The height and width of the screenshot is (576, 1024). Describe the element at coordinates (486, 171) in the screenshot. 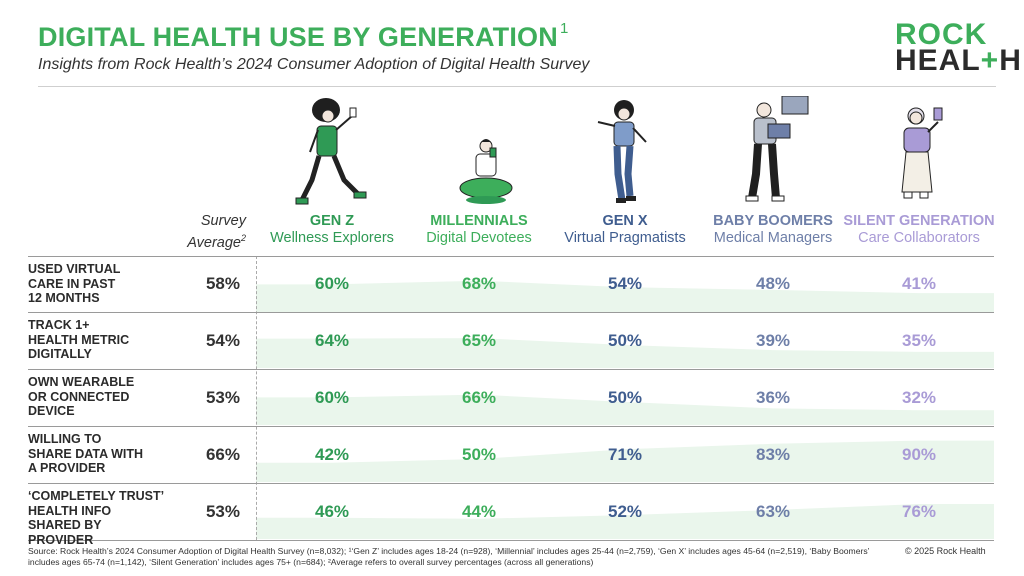

I see `millennials-figure-icon` at that location.